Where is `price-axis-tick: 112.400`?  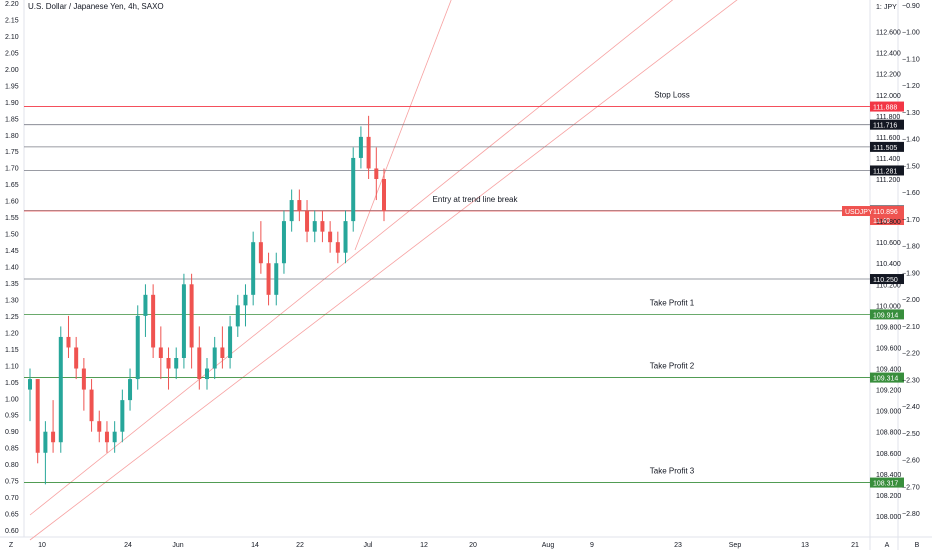
price-axis-tick: 112.400 is located at coordinates (888, 54).